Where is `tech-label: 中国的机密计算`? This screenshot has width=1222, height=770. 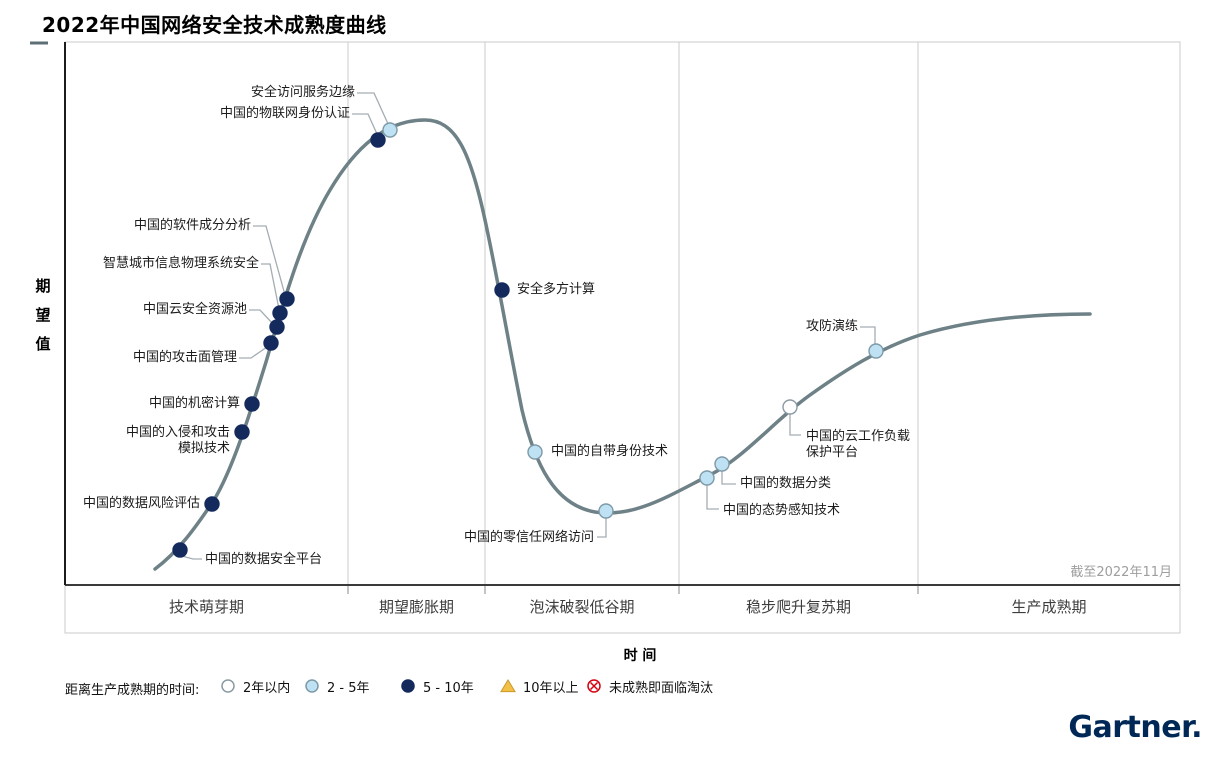
tech-label: 中国的机密计算 is located at coordinates (194, 403).